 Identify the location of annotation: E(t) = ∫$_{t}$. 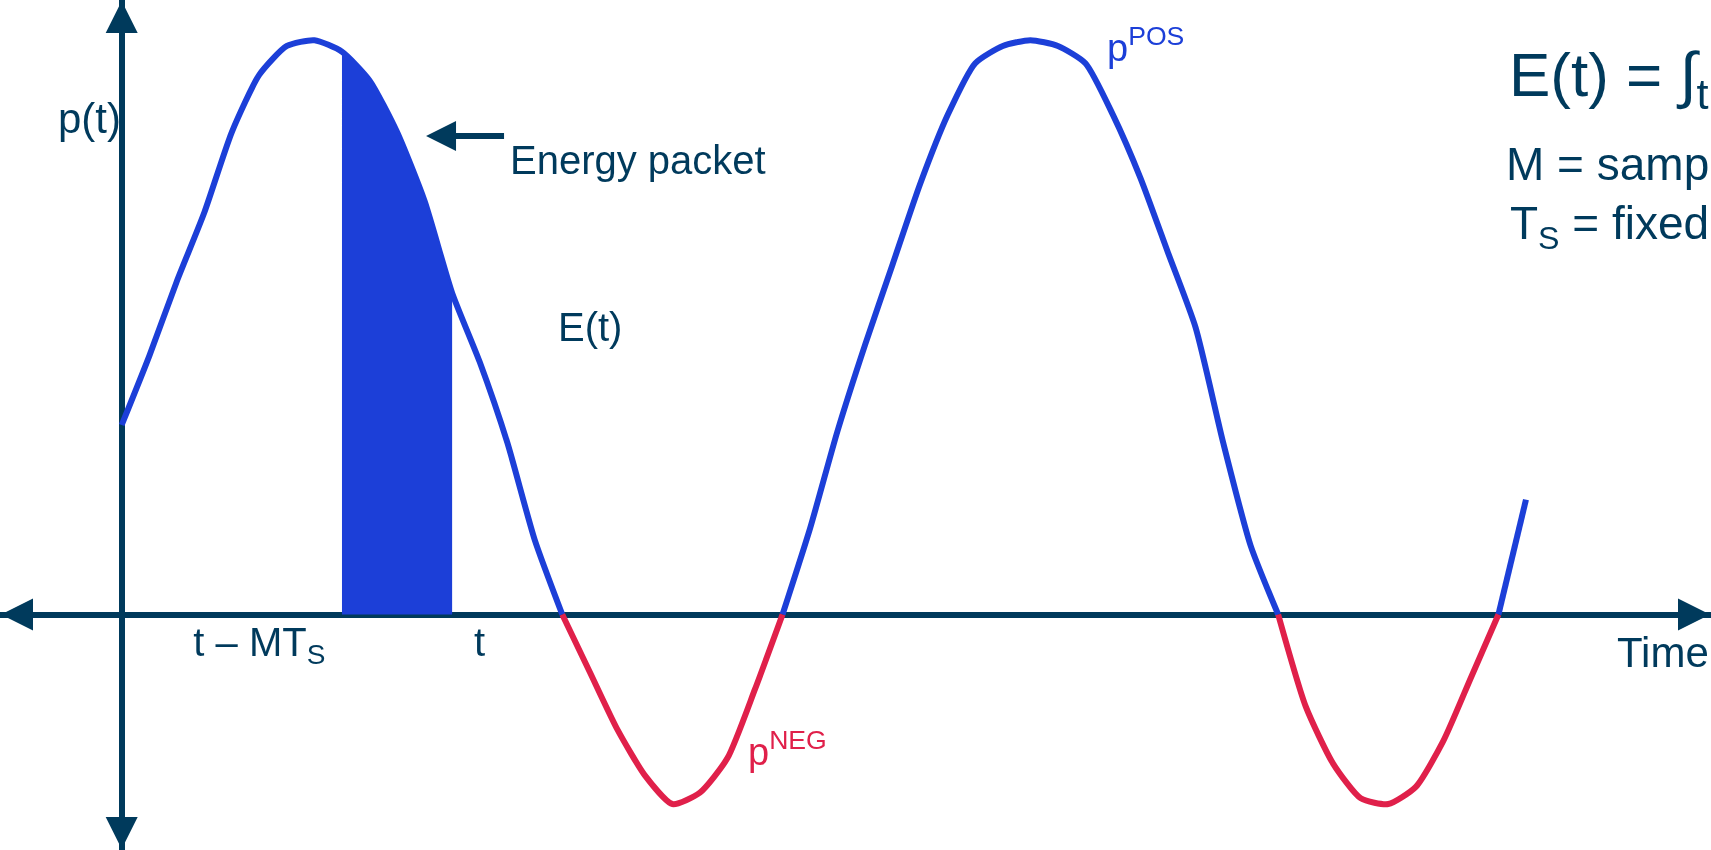
(1609, 79).